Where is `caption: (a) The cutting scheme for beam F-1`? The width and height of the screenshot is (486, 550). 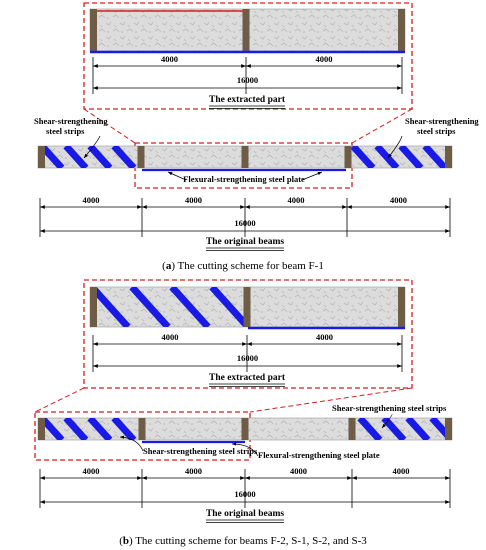 caption: (a) The cutting scheme for beam F-1 is located at coordinates (243, 266).